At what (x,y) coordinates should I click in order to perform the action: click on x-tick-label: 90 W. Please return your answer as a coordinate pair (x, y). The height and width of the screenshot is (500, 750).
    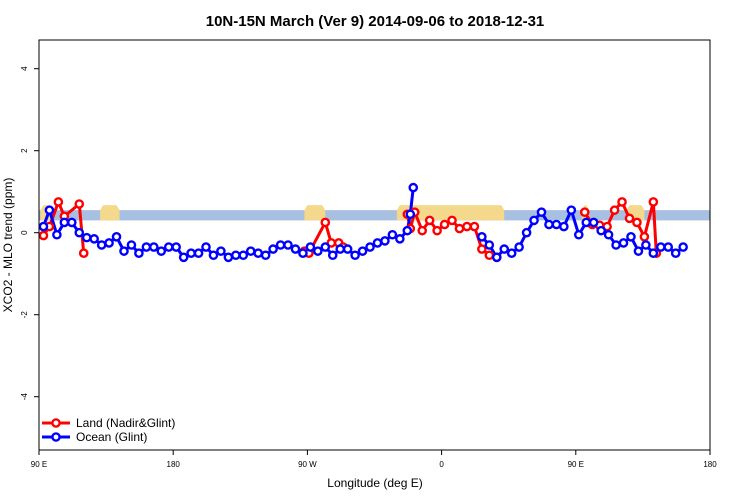
    Looking at the image, I should click on (307, 464).